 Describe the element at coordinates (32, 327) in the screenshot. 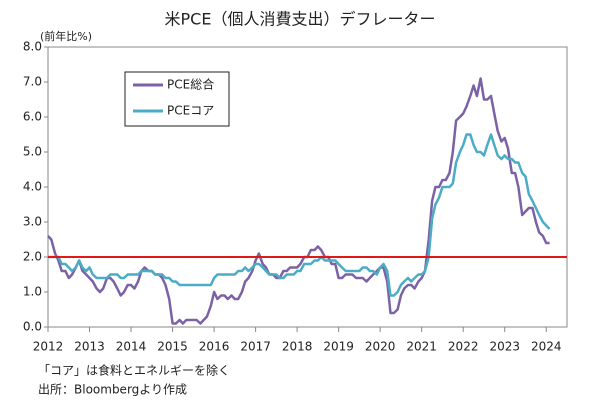

I see `y-tick-label: 0.0` at that location.